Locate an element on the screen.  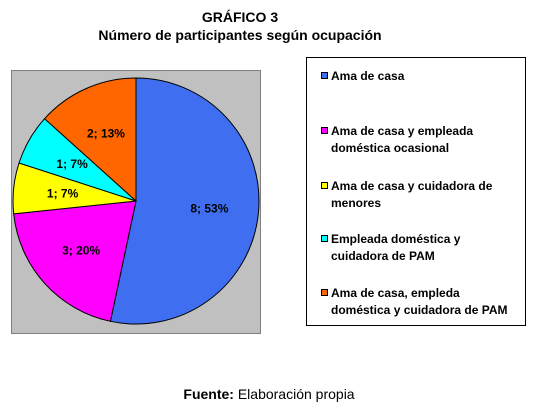
source-label: Fuente: is located at coordinates (208, 394).